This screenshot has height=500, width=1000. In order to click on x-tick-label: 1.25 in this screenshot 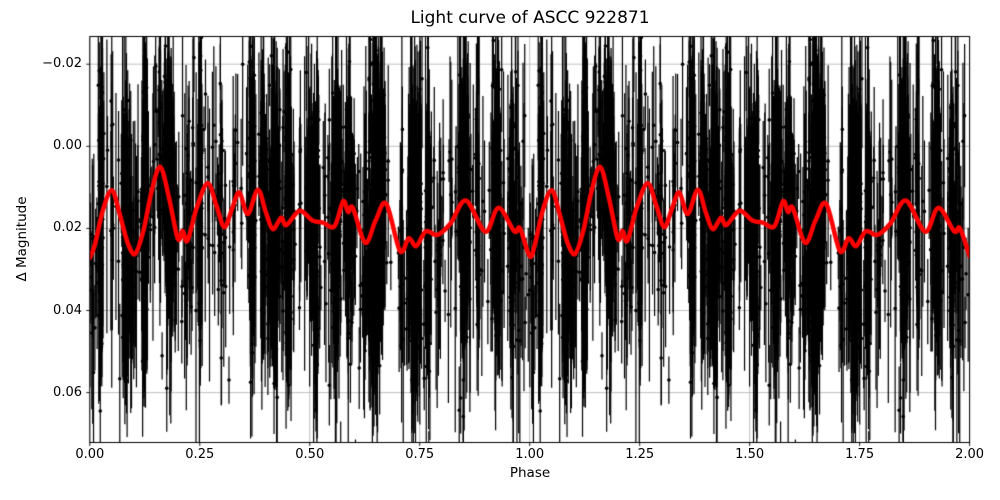, I will do `click(640, 454)`.